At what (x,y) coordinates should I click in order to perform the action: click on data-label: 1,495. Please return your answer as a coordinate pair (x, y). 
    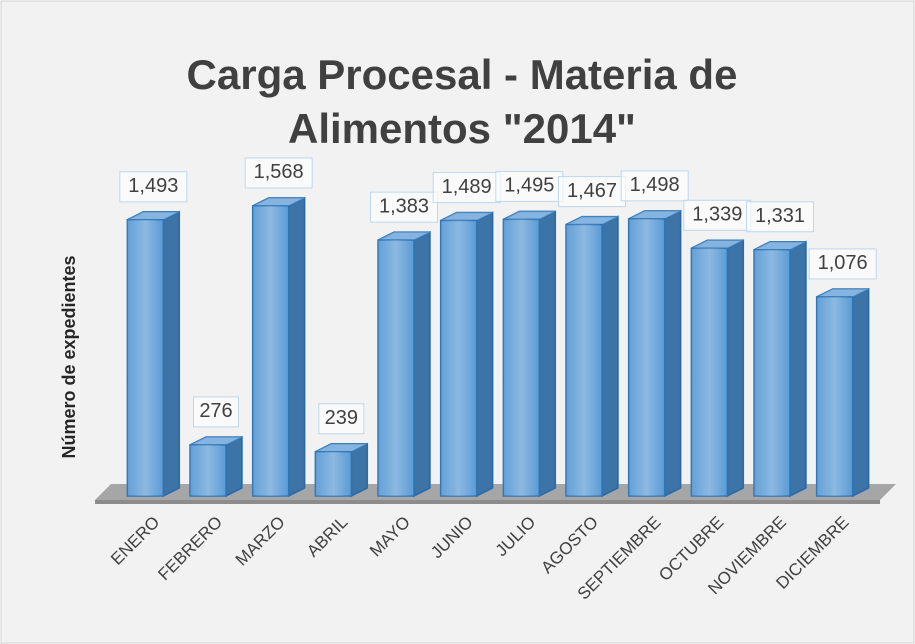
    Looking at the image, I should click on (529, 186).